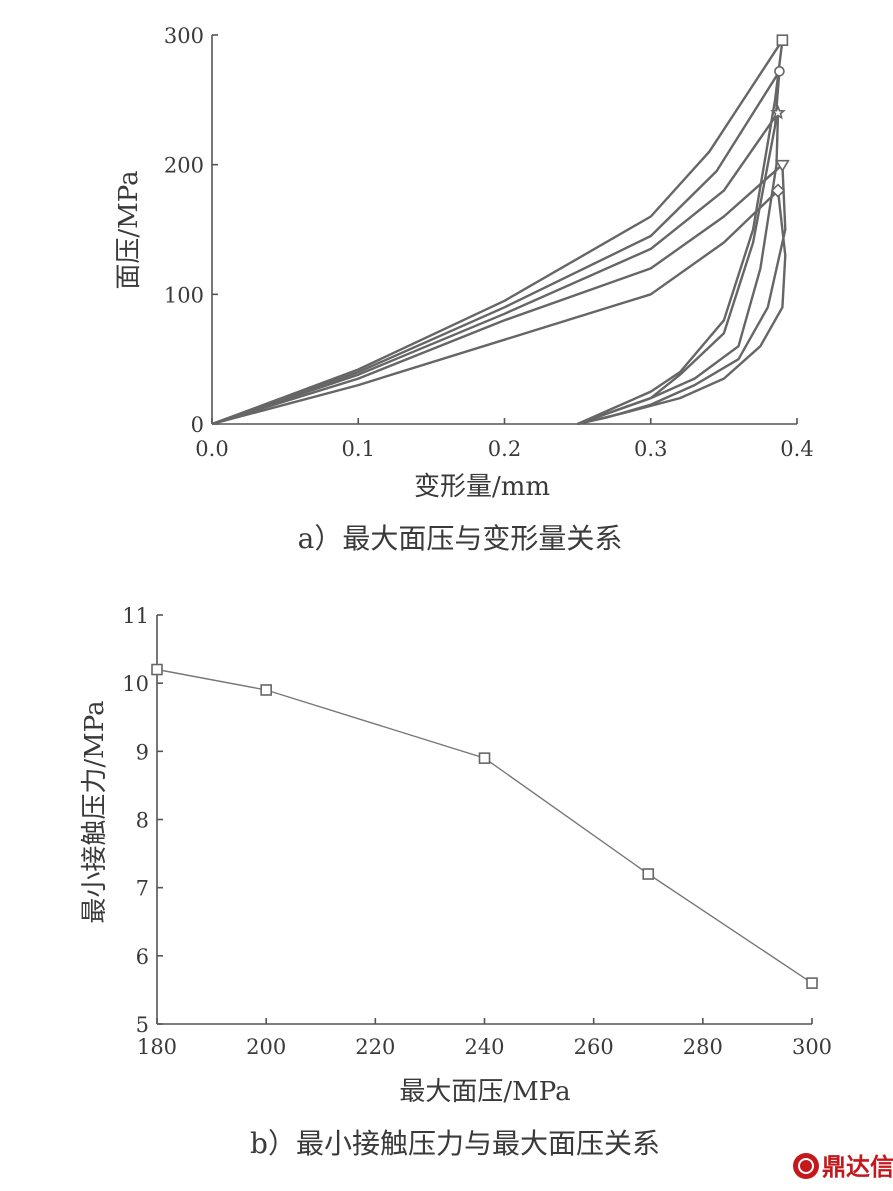  Describe the element at coordinates (594, 1047) in the screenshot. I see `chart-b-x-tick-label: 260` at that location.